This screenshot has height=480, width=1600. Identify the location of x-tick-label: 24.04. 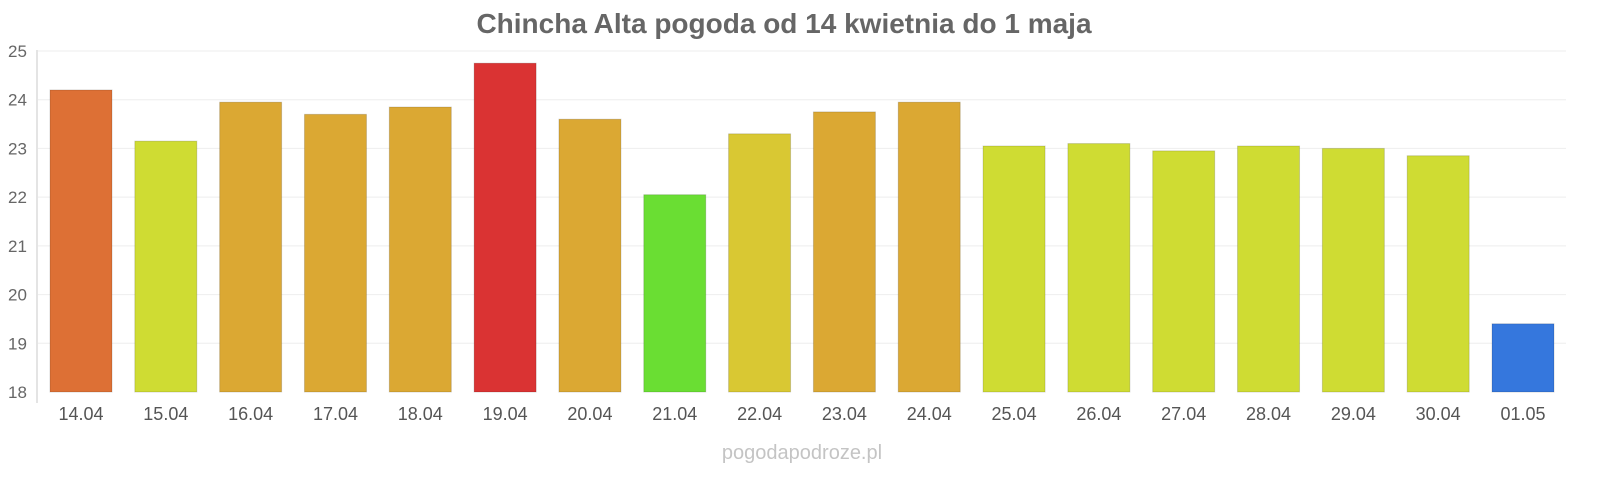
(929, 414).